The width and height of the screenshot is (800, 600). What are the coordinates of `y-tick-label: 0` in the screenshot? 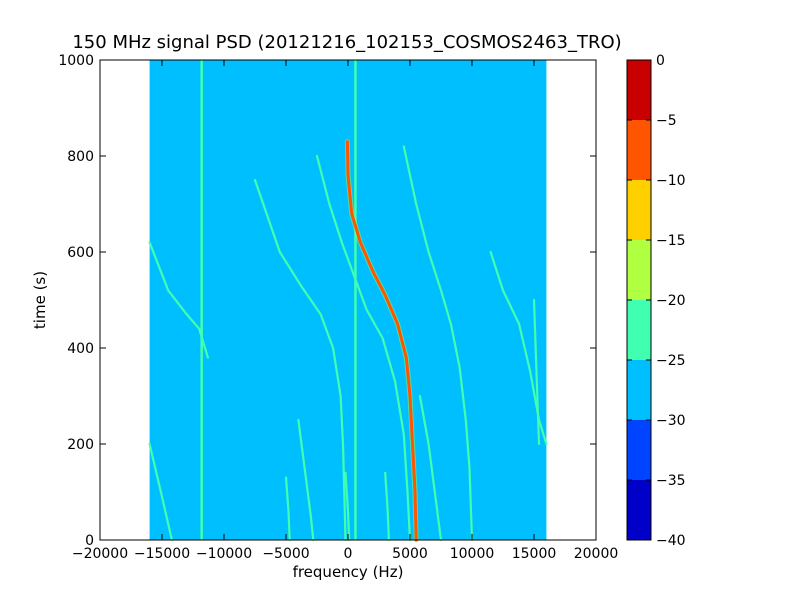 It's located at (89, 541).